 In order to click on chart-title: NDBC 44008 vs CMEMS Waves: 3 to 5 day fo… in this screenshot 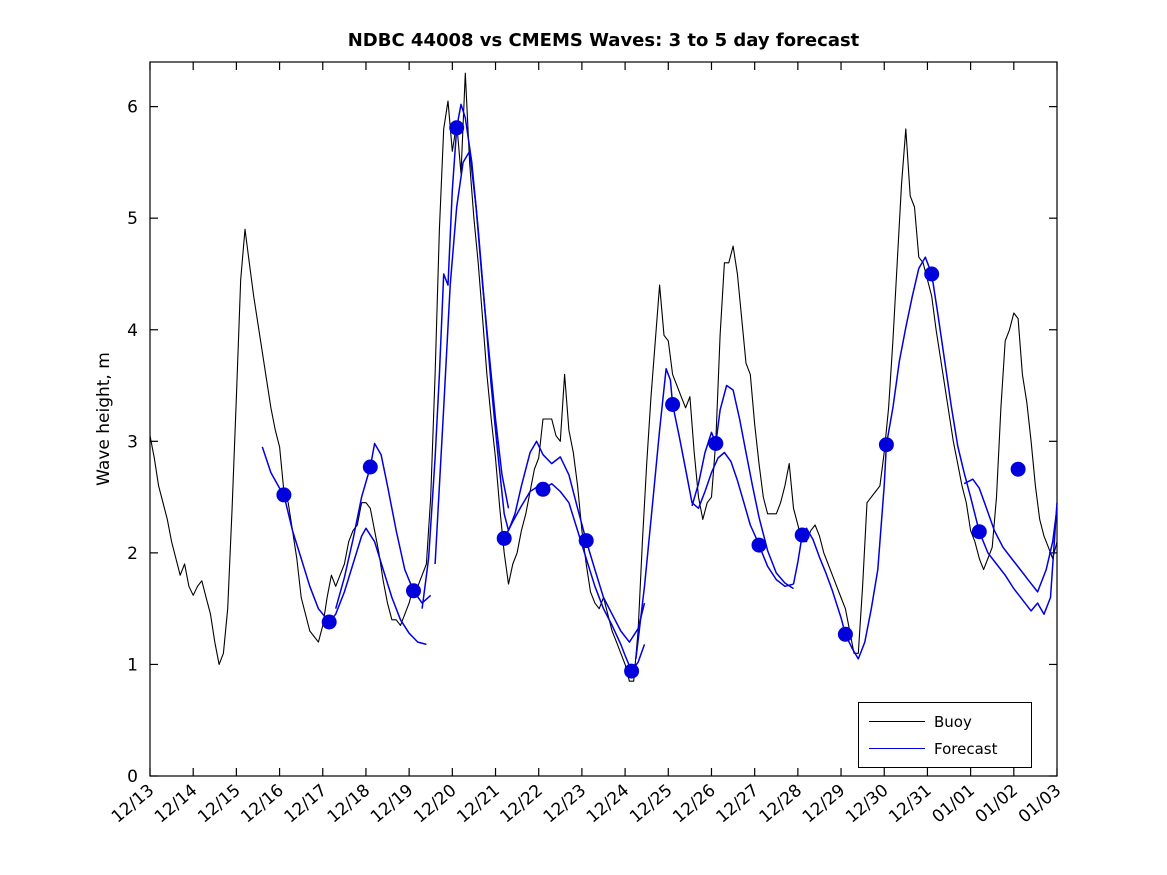, I will do `click(603, 40)`.